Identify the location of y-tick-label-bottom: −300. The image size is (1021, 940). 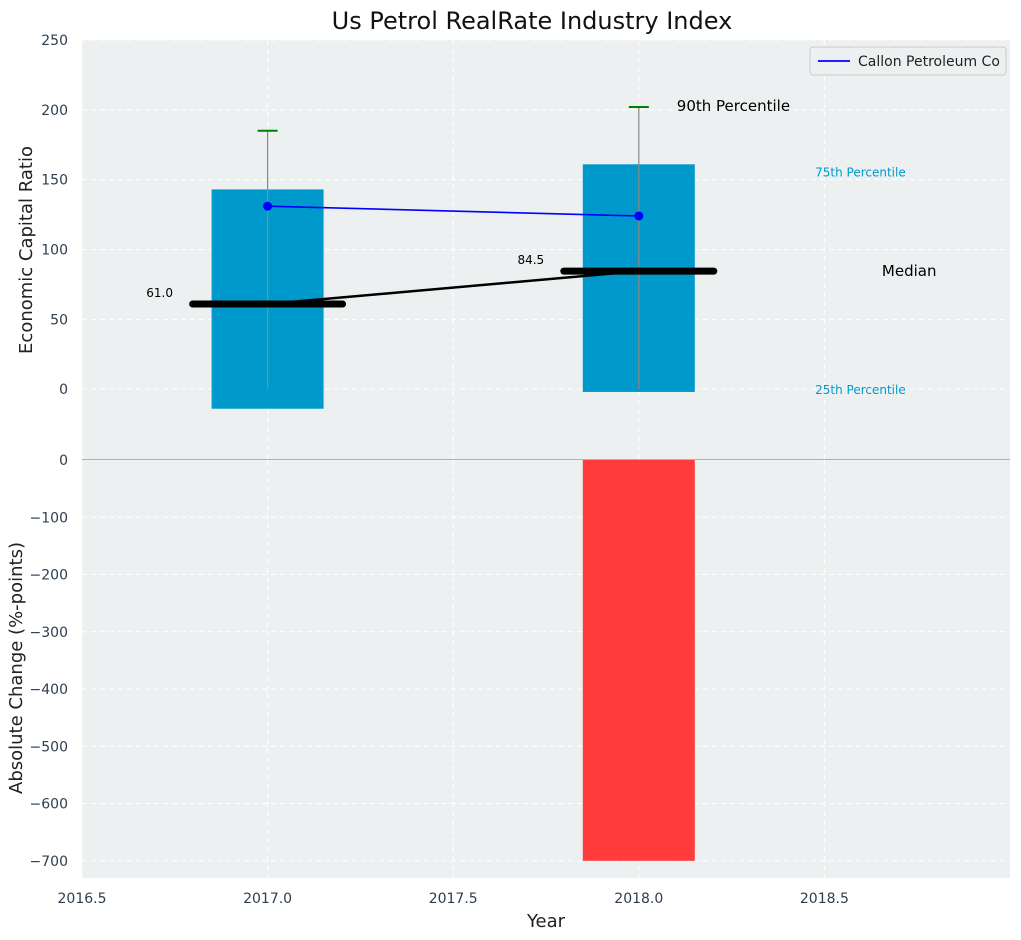
(49, 633).